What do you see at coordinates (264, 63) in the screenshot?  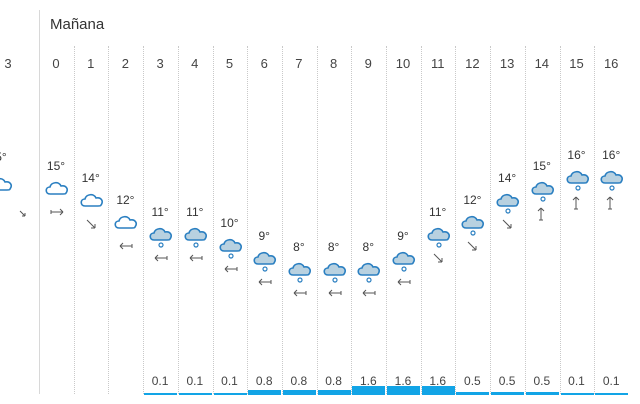 I see `hour-label: 6` at bounding box center [264, 63].